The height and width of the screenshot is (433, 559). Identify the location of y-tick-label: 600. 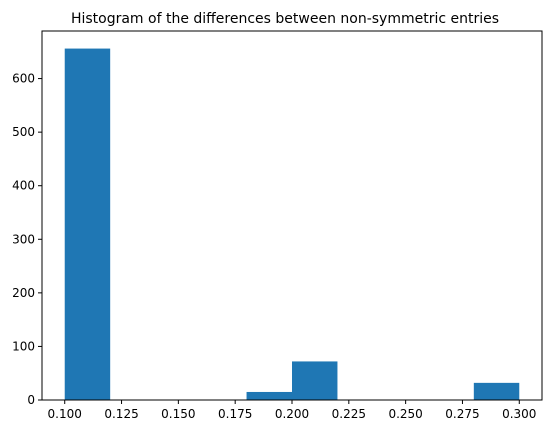
(23, 79).